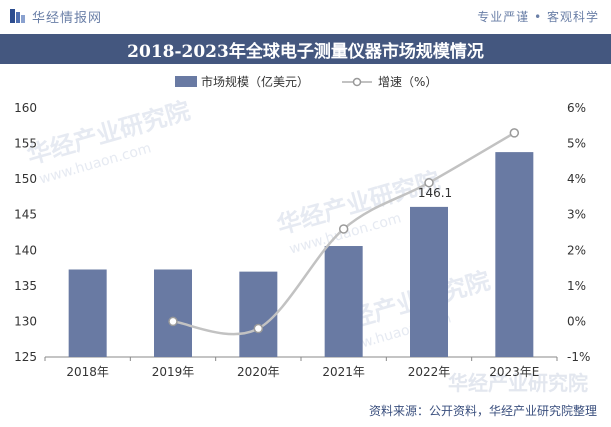  Describe the element at coordinates (357, 82) in the screenshot. I see `legend-marker-line` at that location.